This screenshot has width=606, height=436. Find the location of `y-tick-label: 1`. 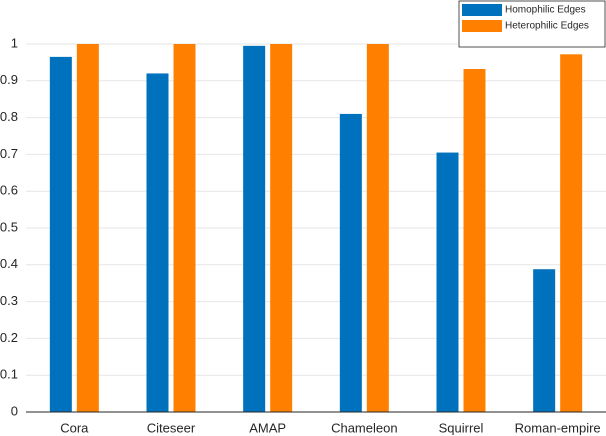

y-tick-label: 1 is located at coordinates (14, 42).